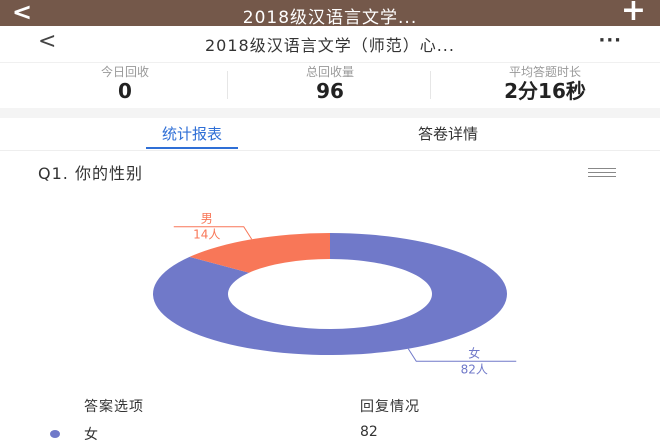  I want to click on page-header: < 2018级汉语言文学（师范）心... ···, so click(330, 43).